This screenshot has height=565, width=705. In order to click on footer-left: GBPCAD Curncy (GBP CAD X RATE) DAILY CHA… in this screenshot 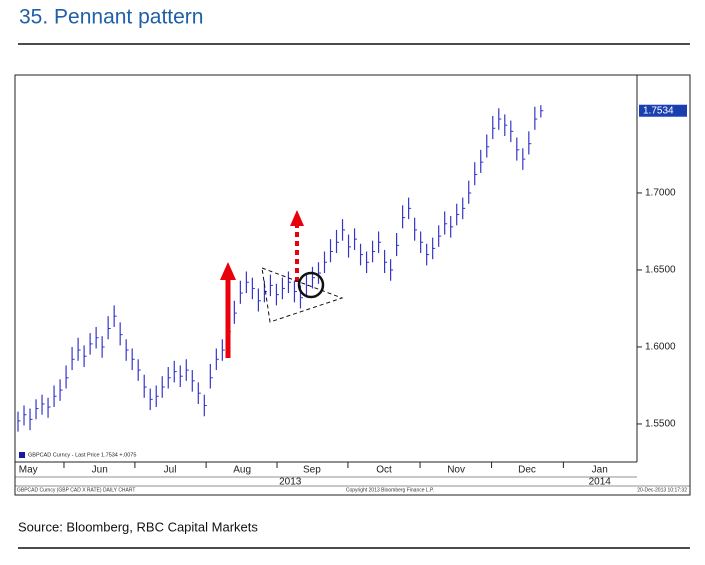, I will do `click(76, 490)`.